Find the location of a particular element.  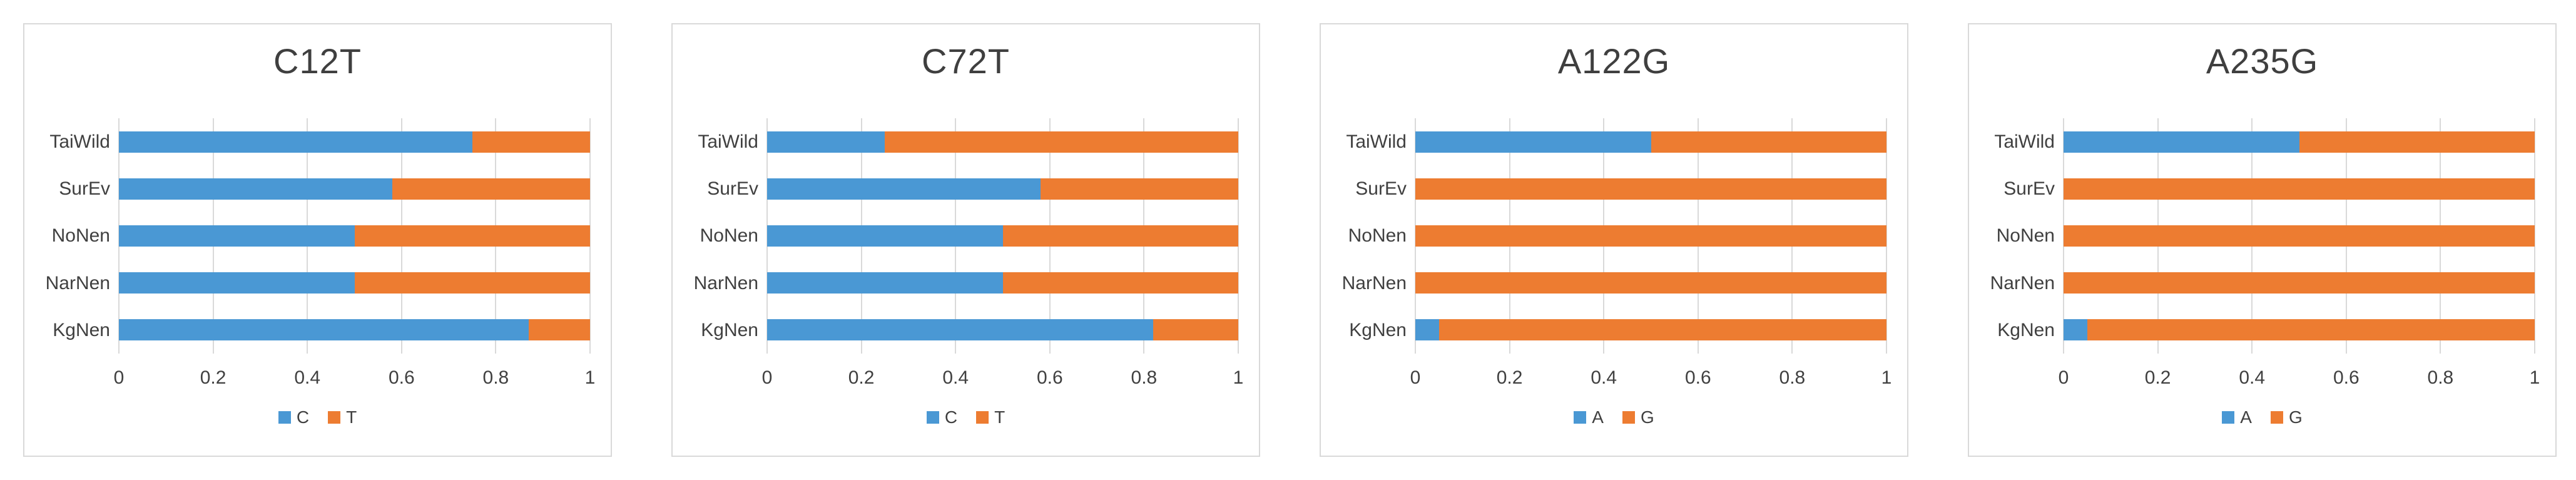

legend-item-g: G is located at coordinates (1638, 417).